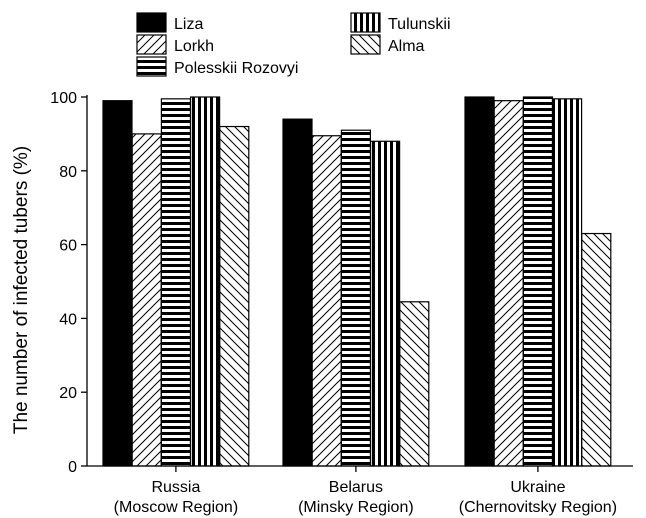  Describe the element at coordinates (234, 296) in the screenshot. I see `bar-alma-russia` at that location.